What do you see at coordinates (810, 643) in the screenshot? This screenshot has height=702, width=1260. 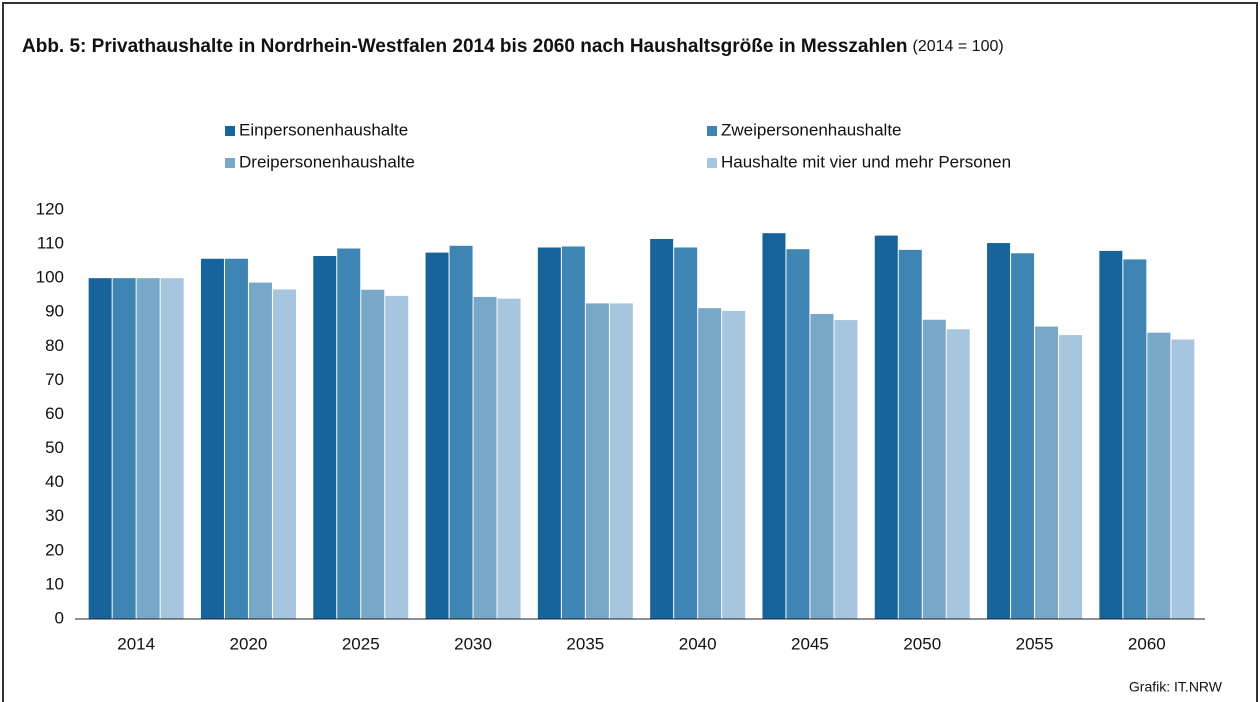 I see `x-tick-label: 2045` at bounding box center [810, 643].